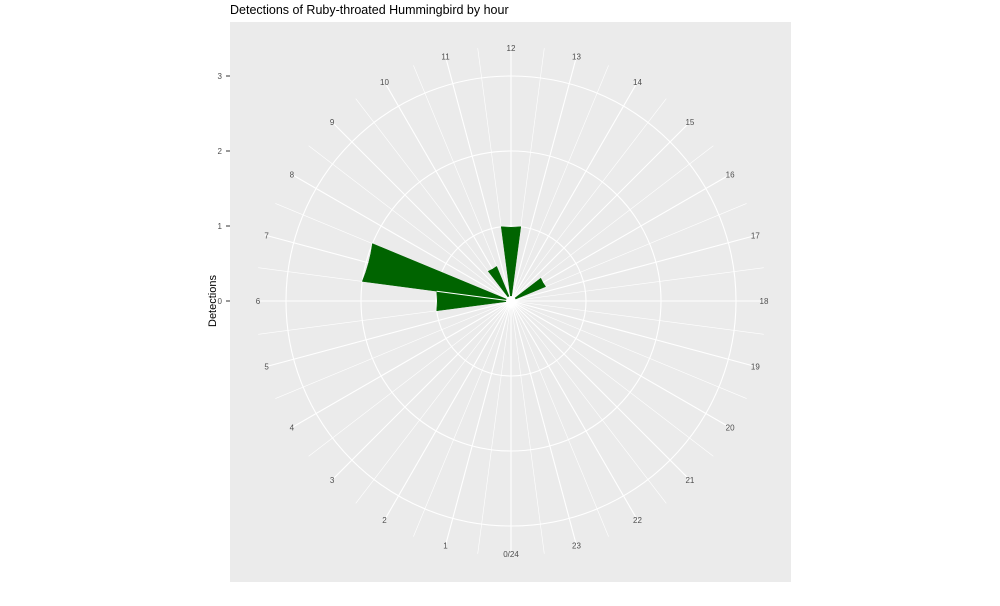  Describe the element at coordinates (292, 428) in the screenshot. I see `hour-label: 4` at that location.